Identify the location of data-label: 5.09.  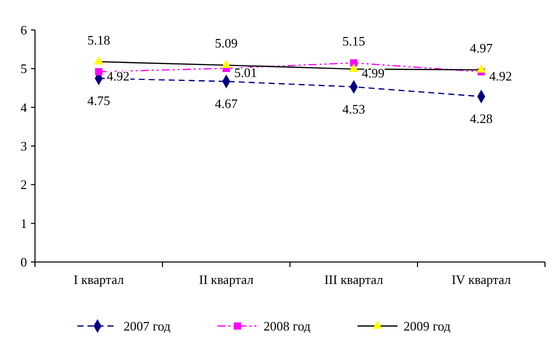
(226, 43).